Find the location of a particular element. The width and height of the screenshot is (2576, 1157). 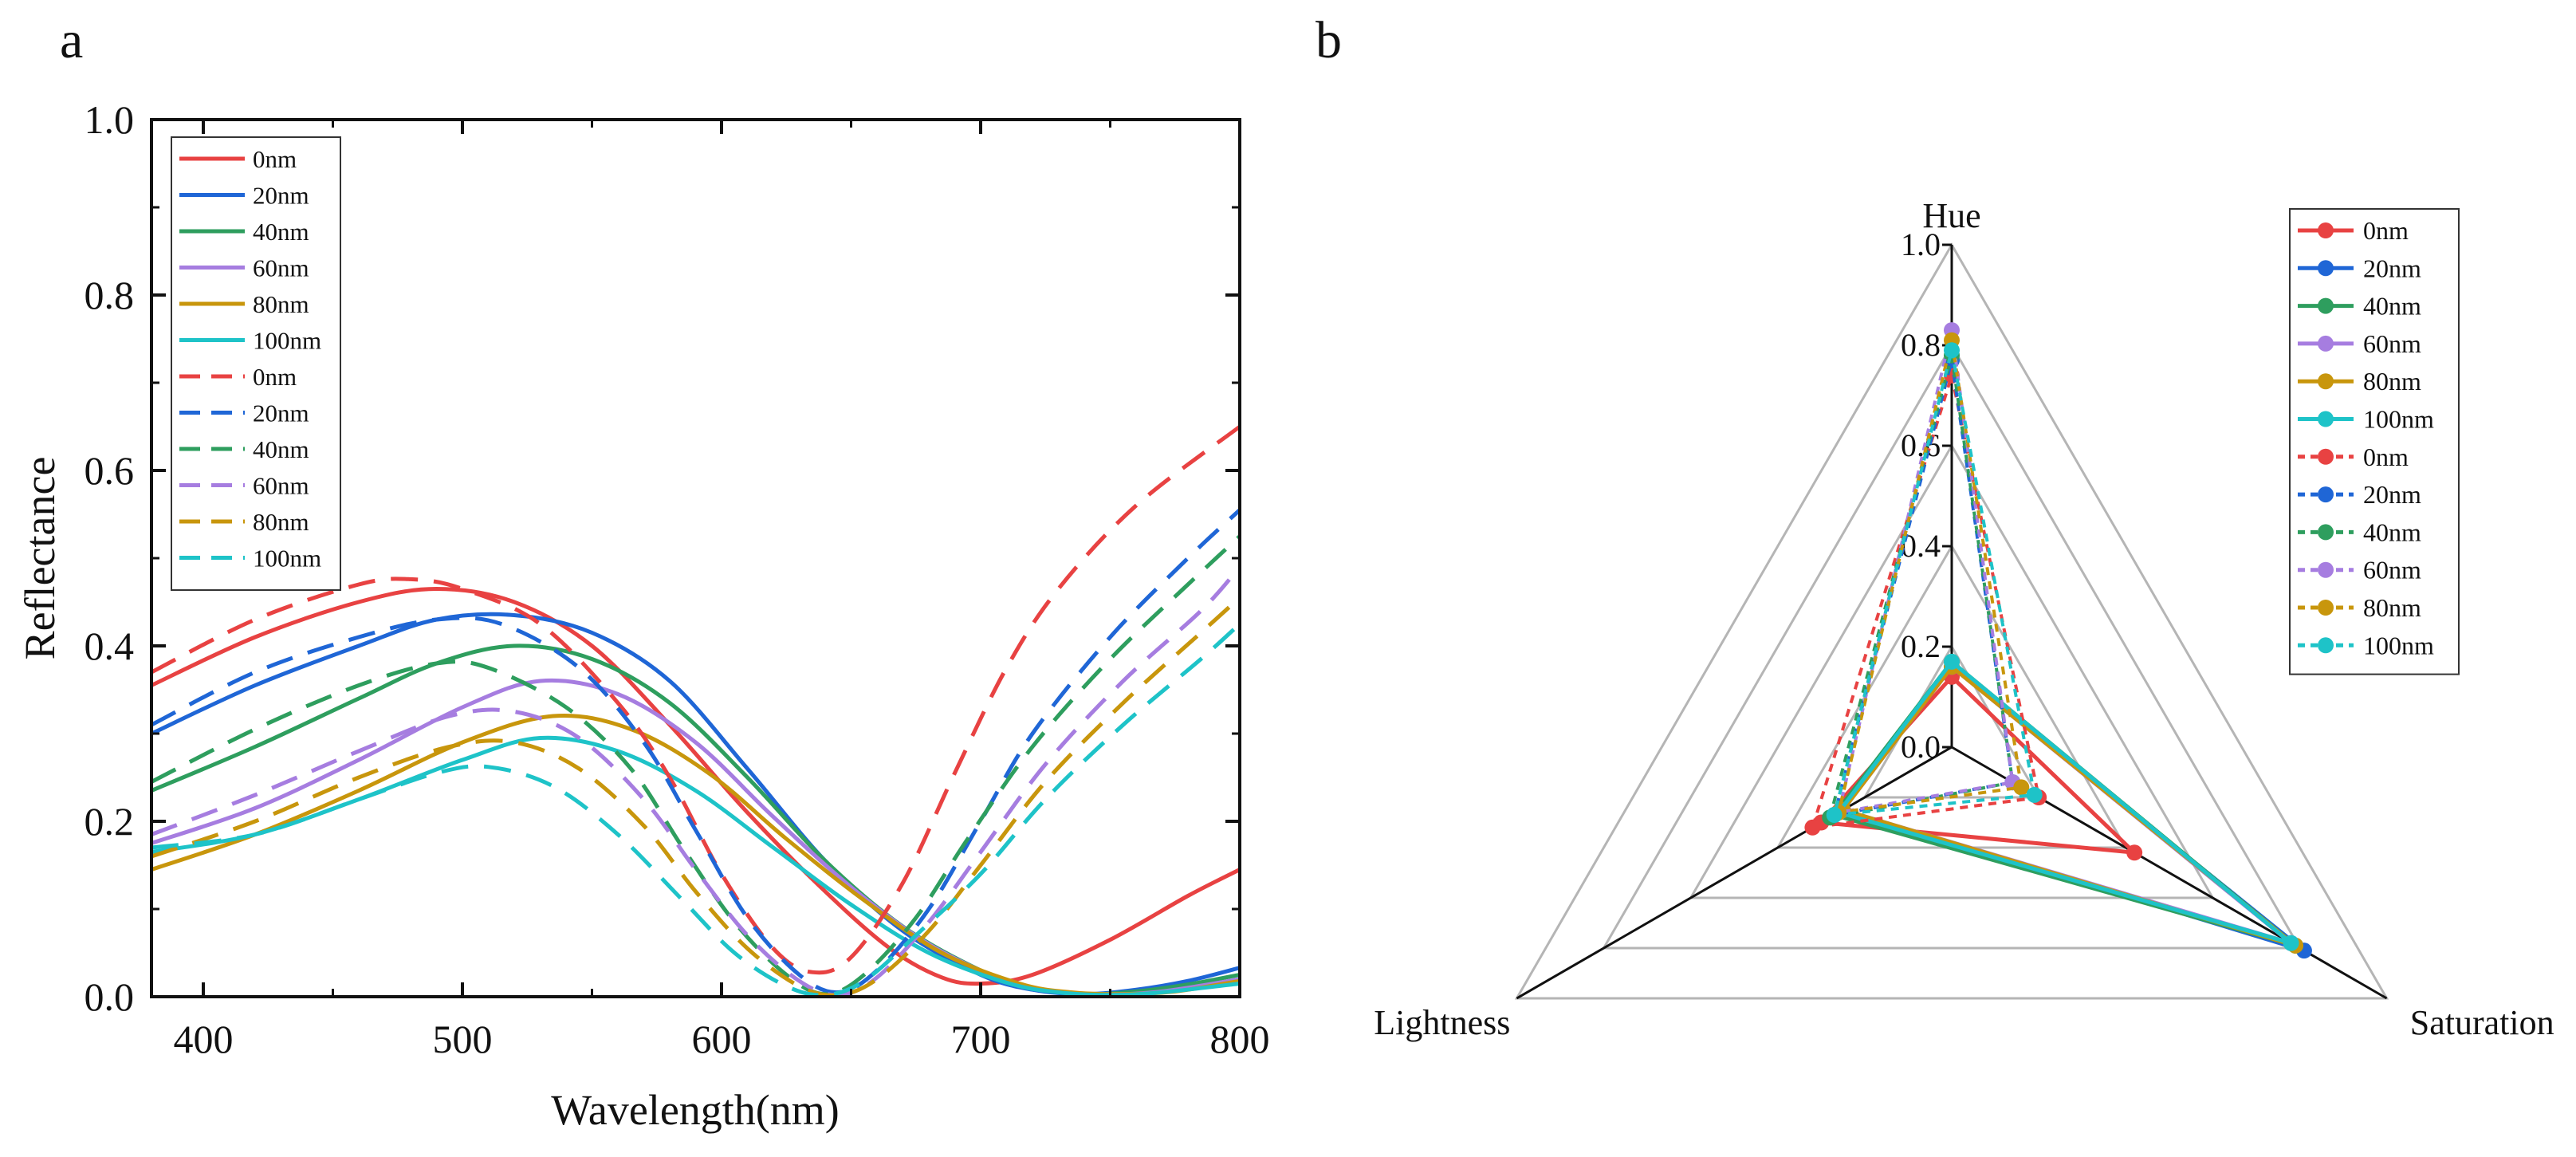

y-tick-label: 0.0 is located at coordinates (110, 996).